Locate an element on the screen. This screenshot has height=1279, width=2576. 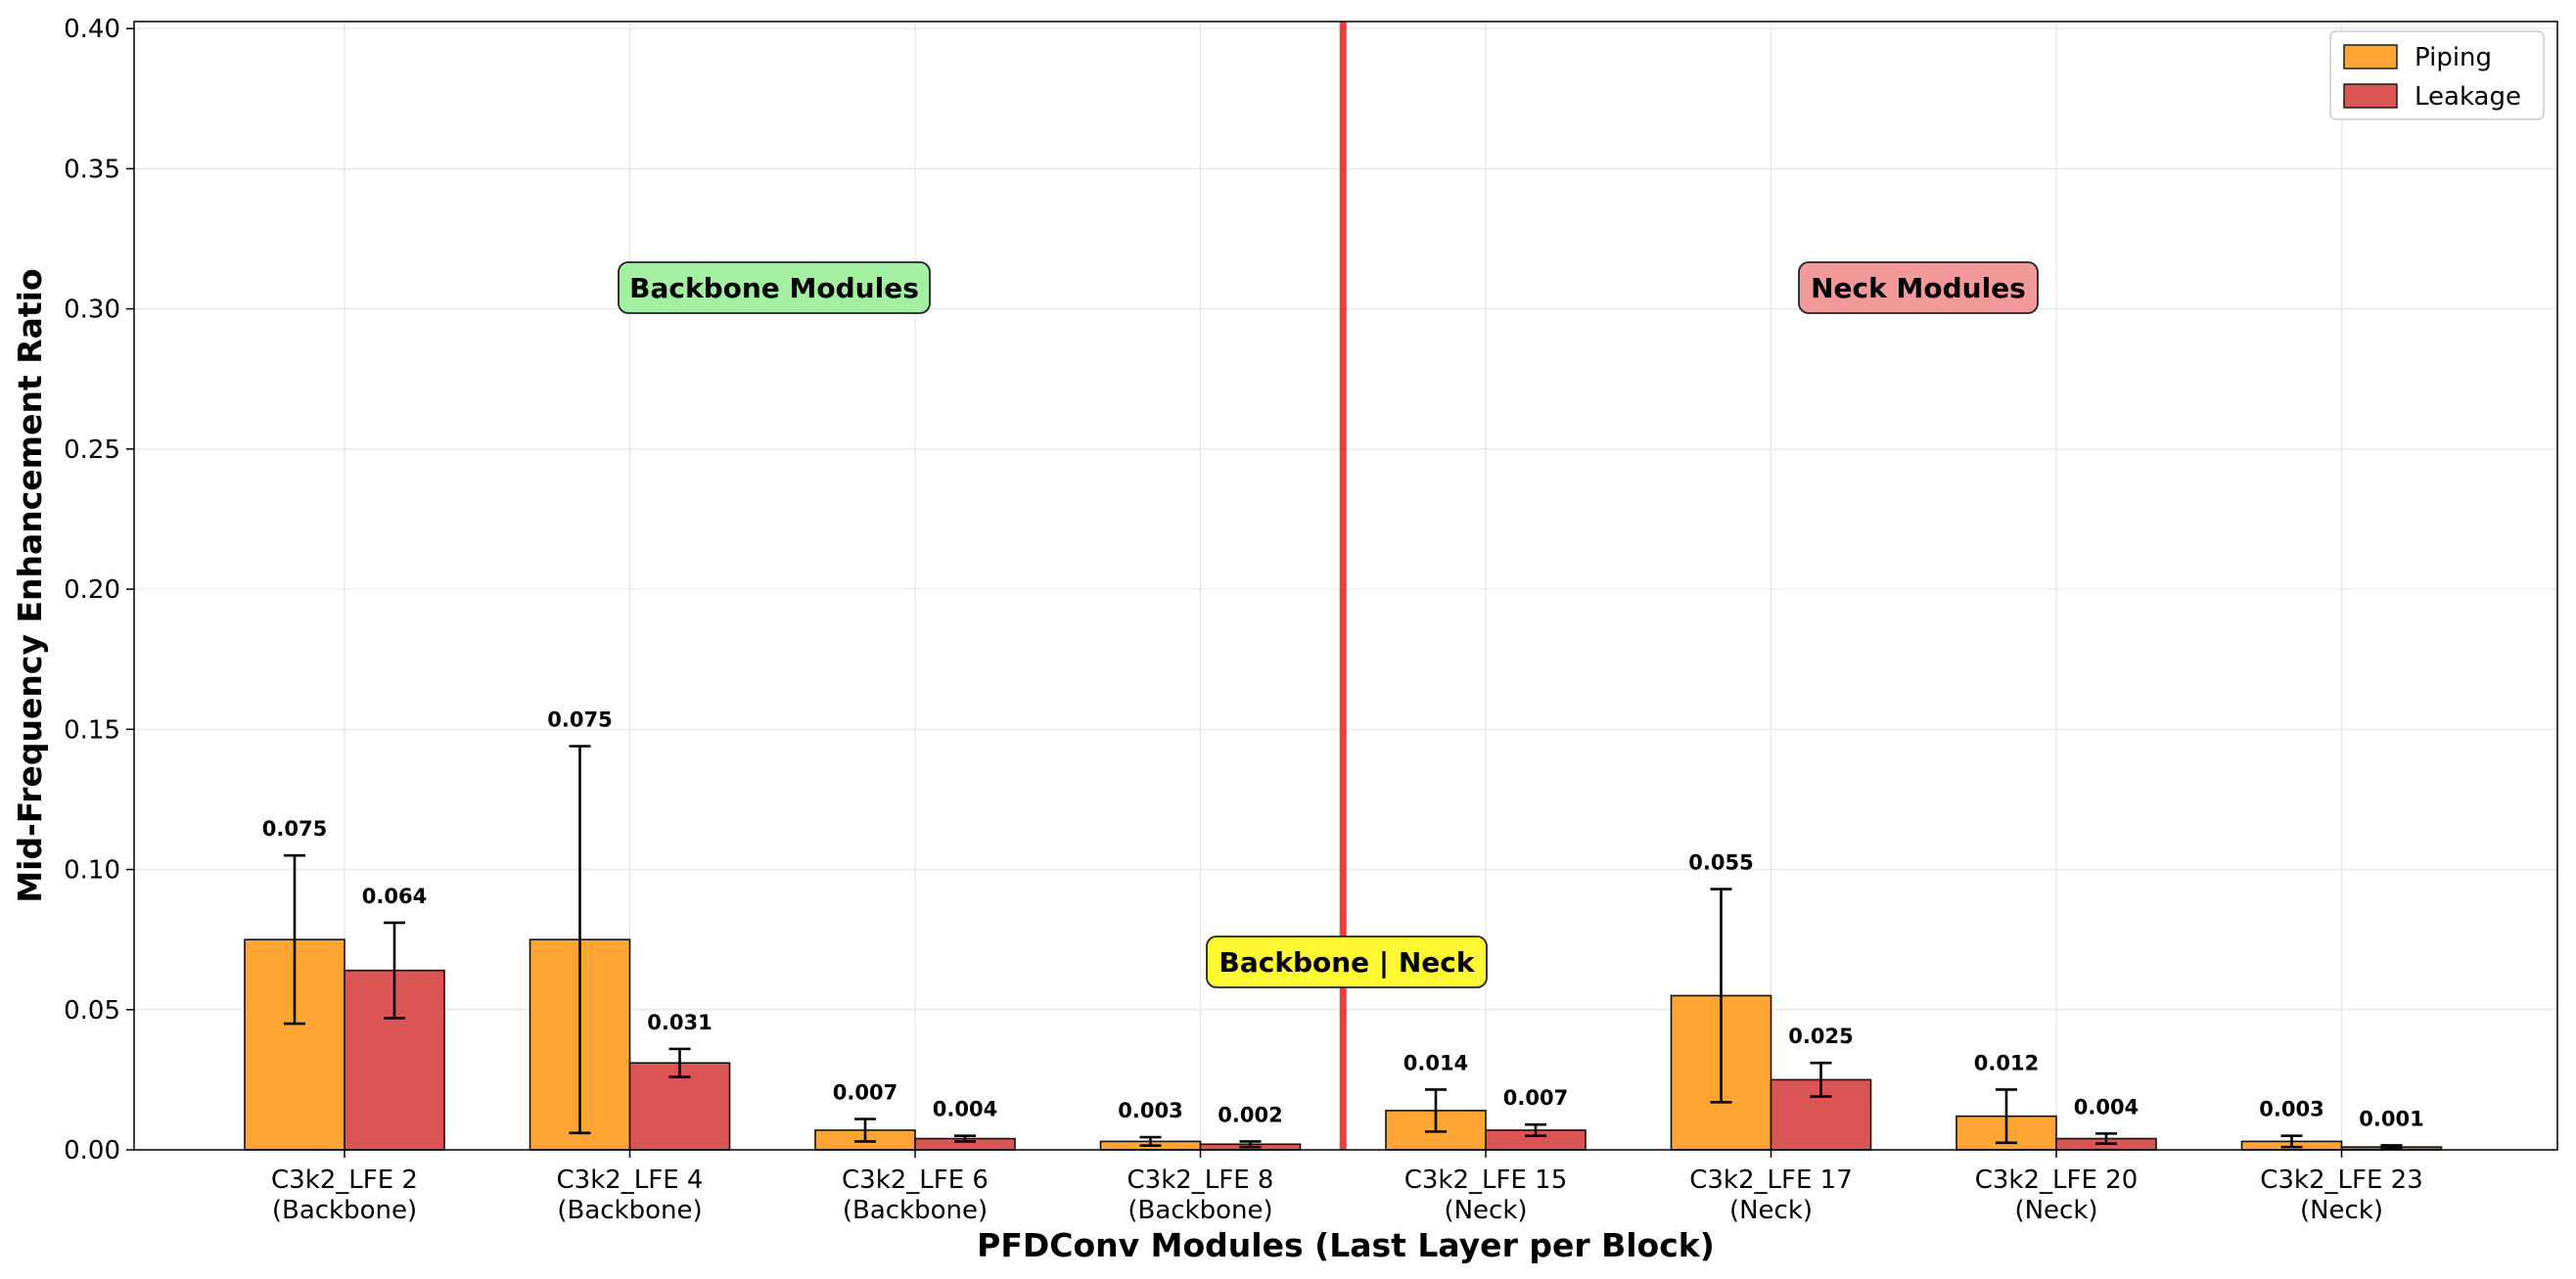
value-label: 0.025 is located at coordinates (1821, 1036).